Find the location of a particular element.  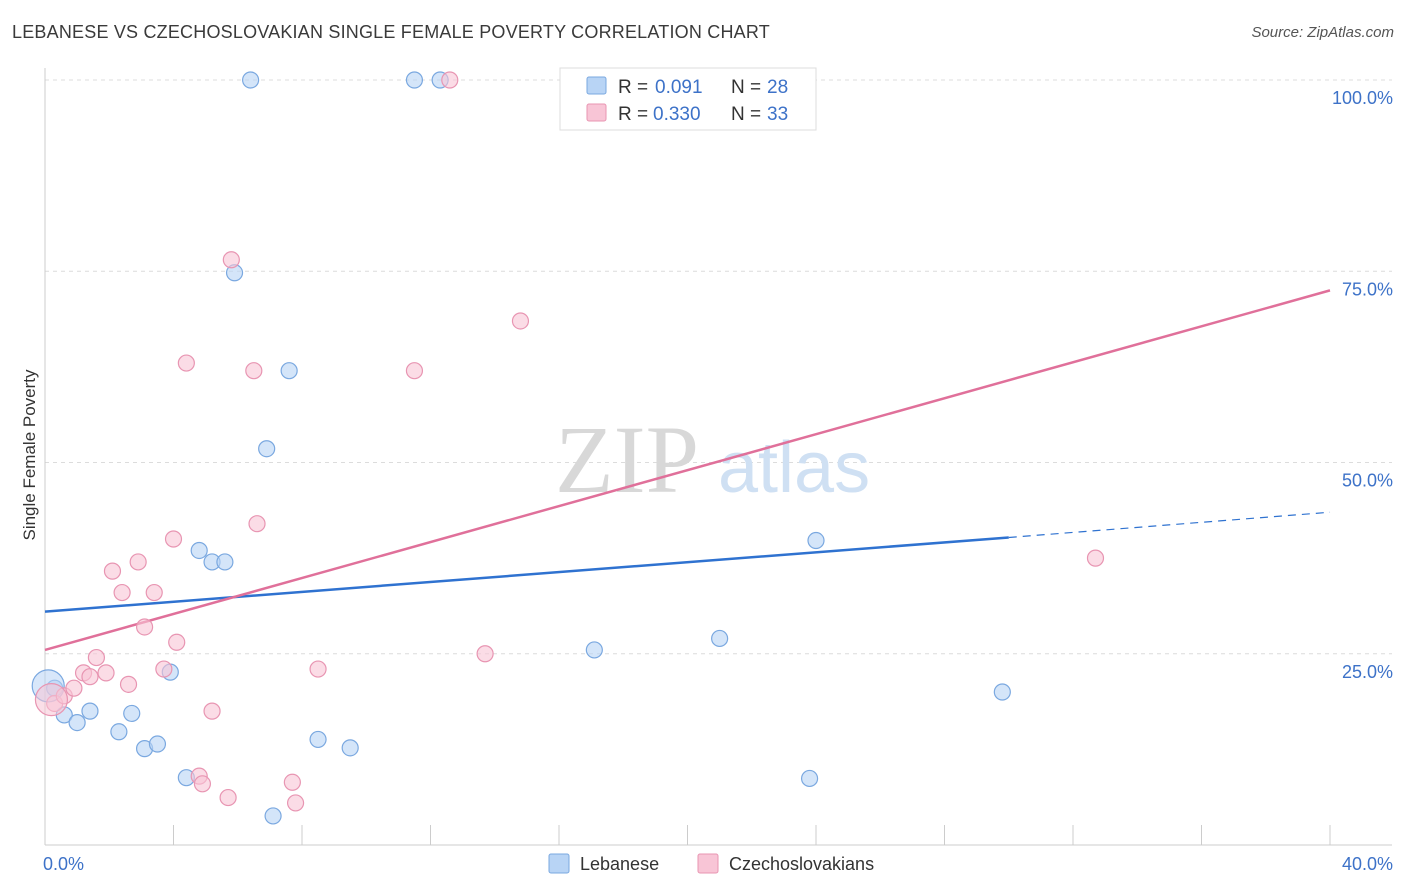

legend-r-value-1: 0.091 is located at coordinates (679, 87).